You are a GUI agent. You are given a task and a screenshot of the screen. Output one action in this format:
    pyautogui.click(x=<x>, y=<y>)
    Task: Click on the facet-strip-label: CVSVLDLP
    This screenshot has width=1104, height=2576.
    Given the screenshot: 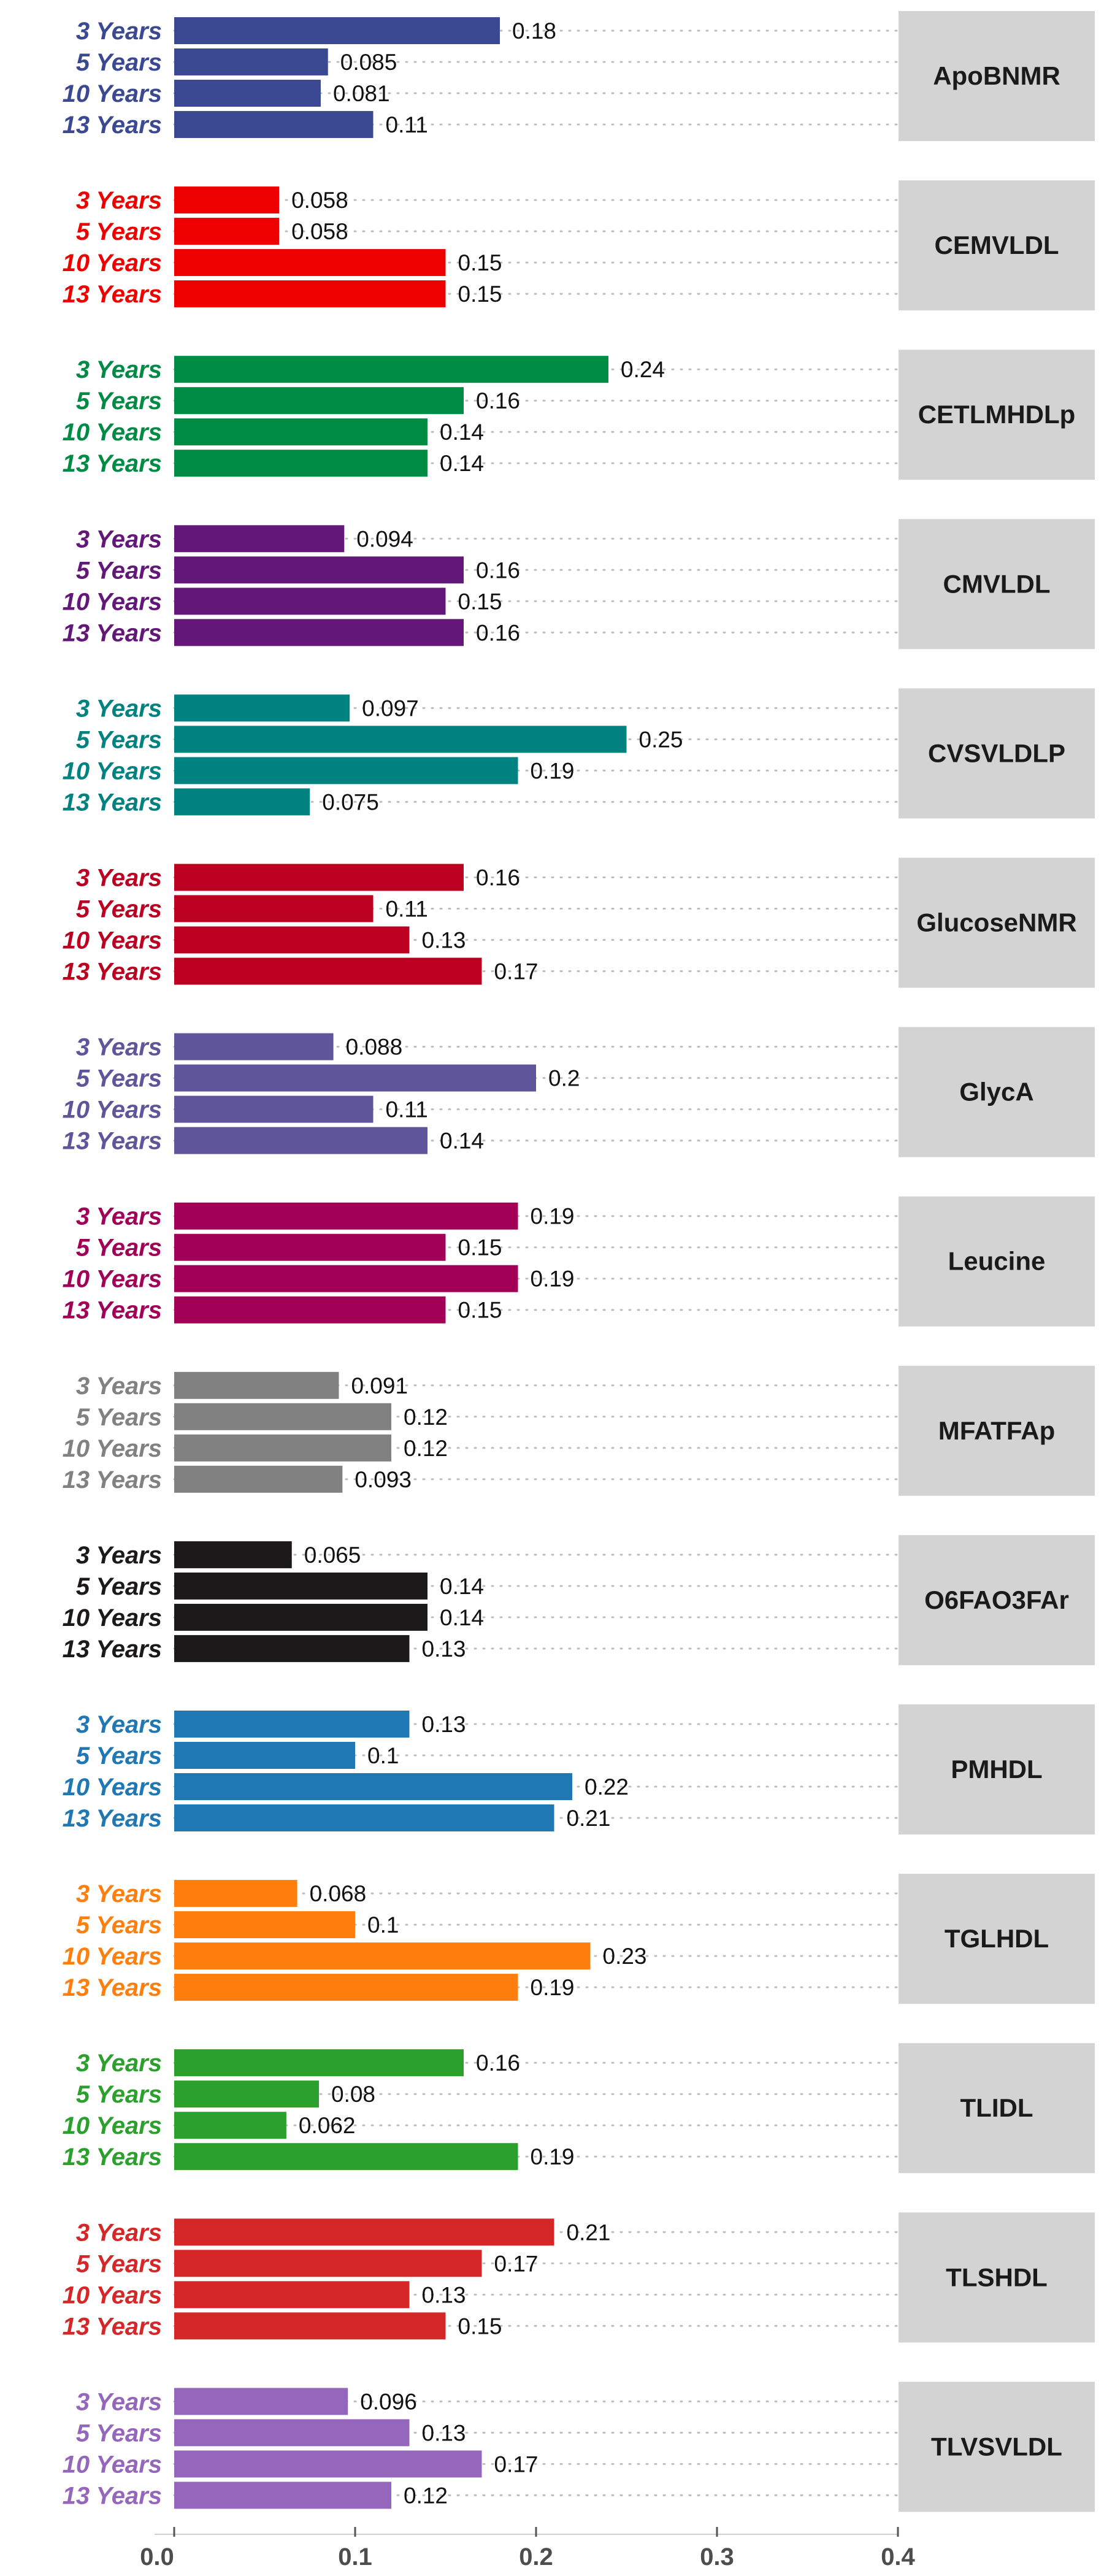 What is the action you would take?
    pyautogui.click(x=996, y=752)
    